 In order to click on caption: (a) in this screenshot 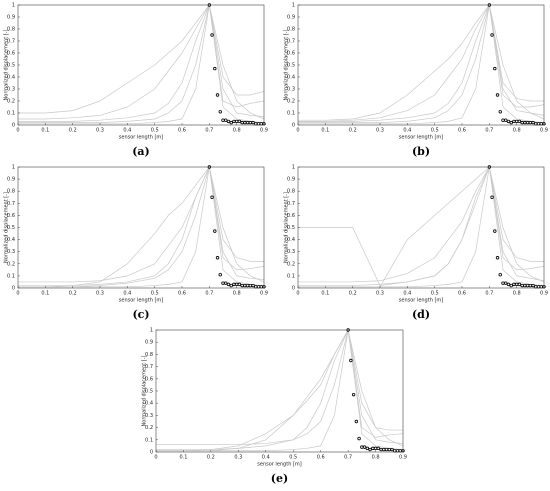, I will do `click(141, 151)`.